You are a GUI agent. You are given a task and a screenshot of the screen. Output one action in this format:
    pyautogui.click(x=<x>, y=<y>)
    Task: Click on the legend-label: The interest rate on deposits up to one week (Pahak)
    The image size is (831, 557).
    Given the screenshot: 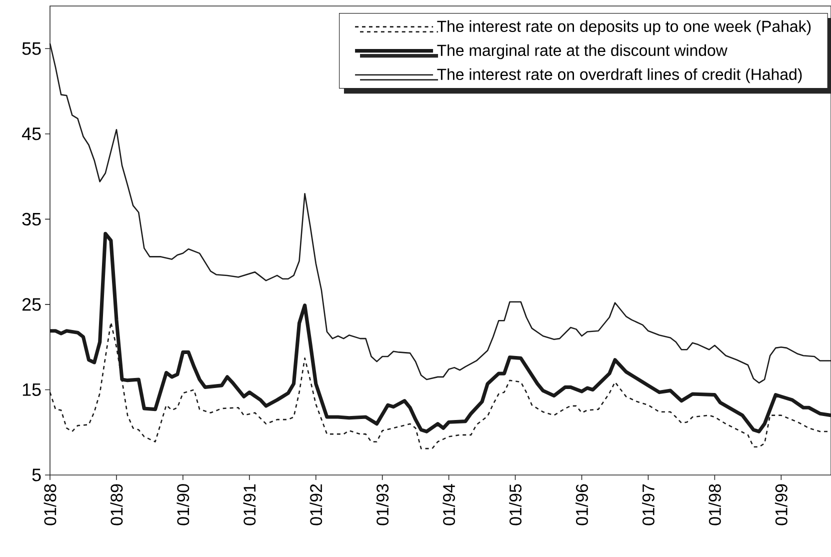 What is the action you would take?
    pyautogui.click(x=624, y=28)
    